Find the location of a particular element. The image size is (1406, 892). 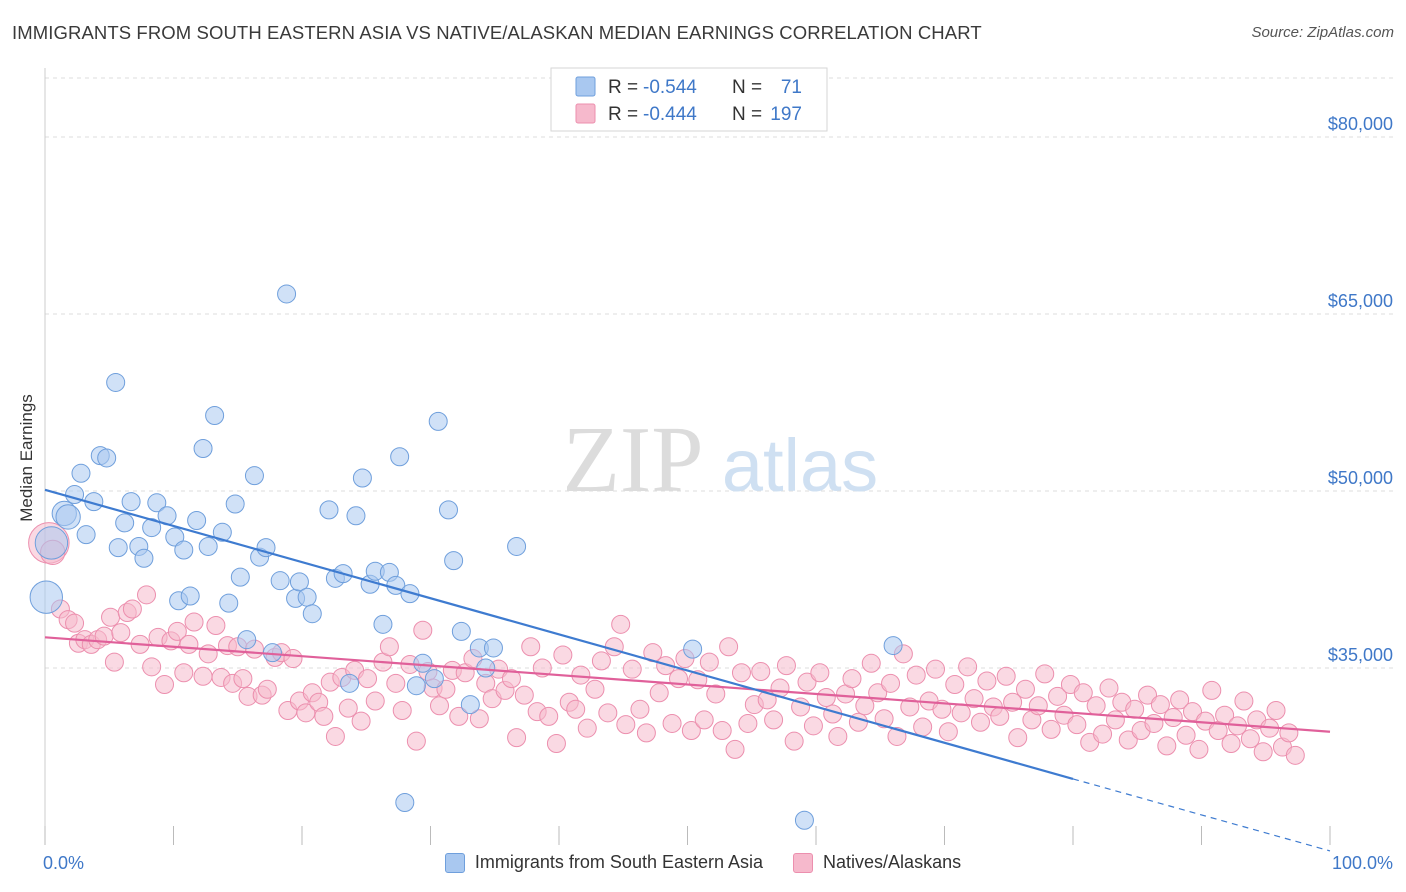

y-tick-label: $35,000 is located at coordinates (1360, 655).